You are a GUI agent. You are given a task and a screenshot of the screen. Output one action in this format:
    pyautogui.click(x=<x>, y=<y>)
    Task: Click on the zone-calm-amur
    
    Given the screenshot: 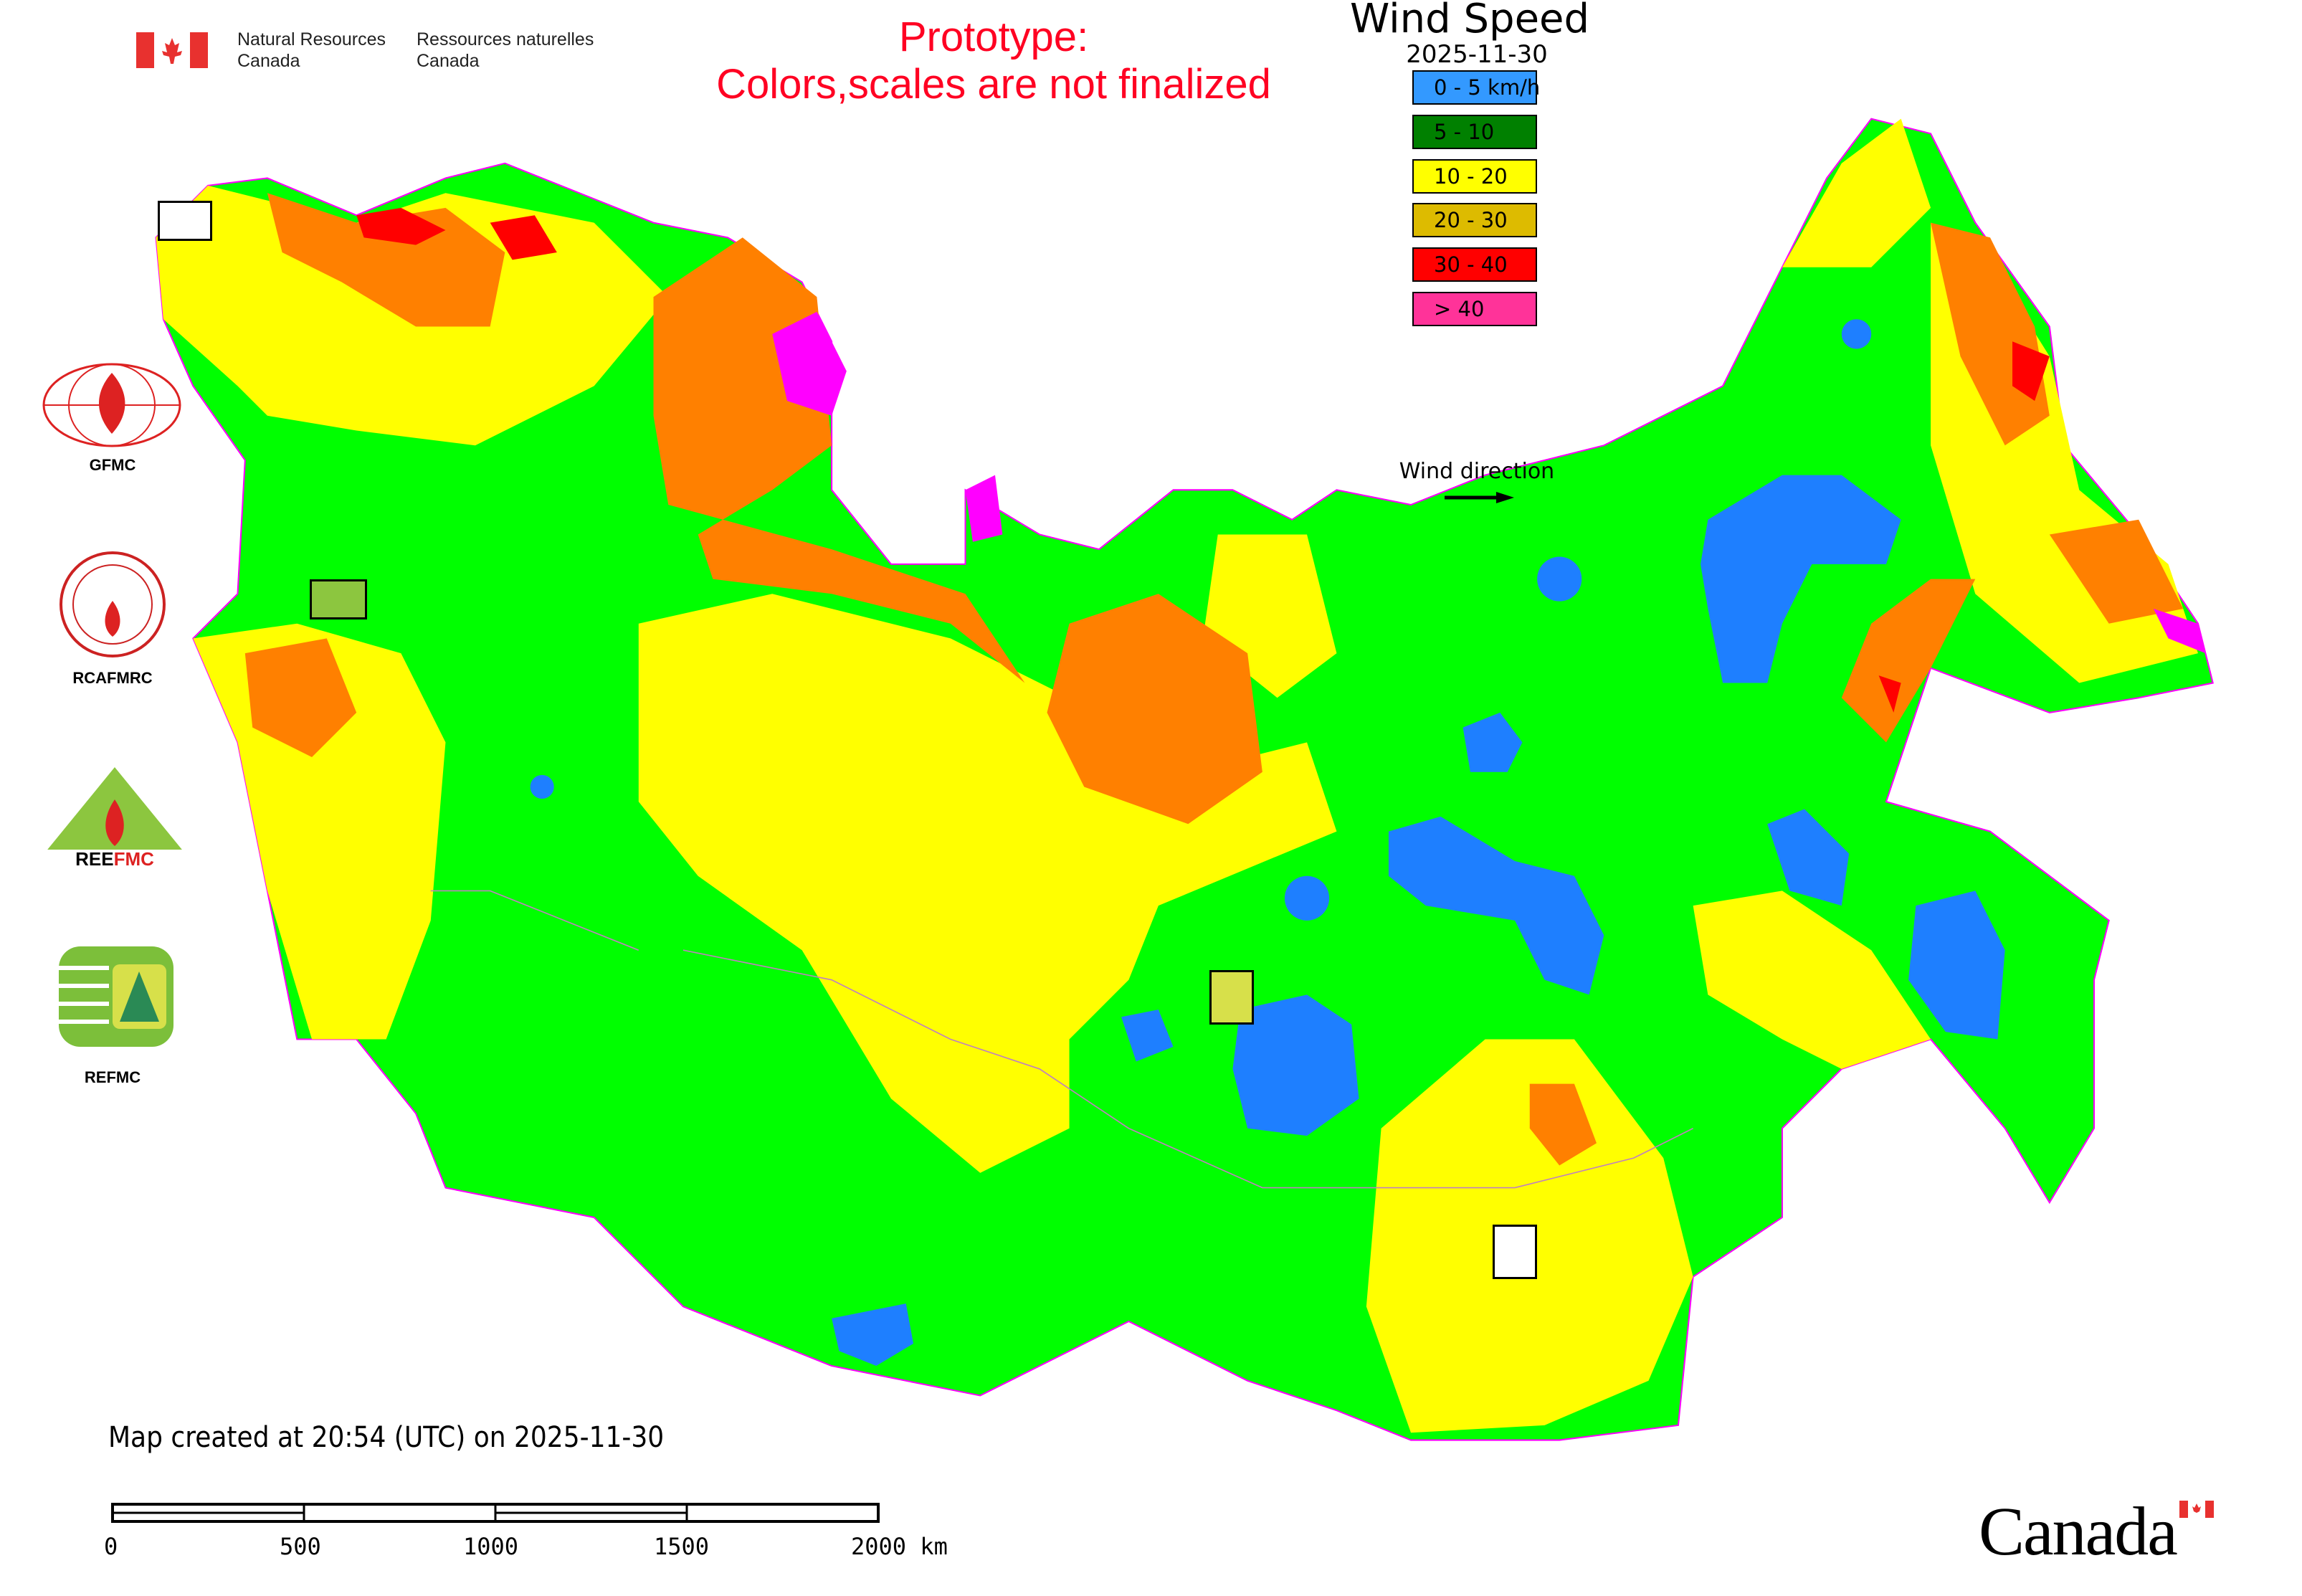 What is the action you would take?
    pyautogui.click(x=1957, y=965)
    